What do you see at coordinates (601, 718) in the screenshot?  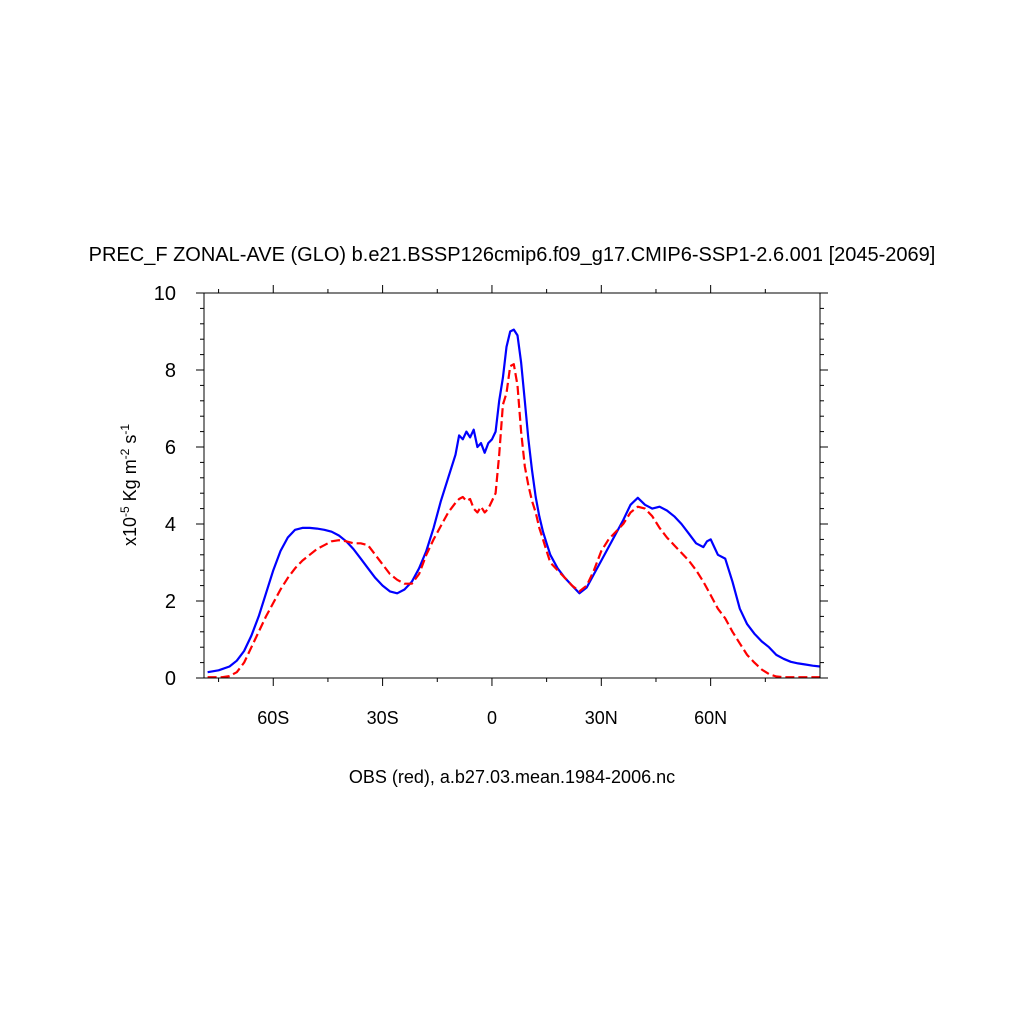 I see `x-tick-label: 30N` at bounding box center [601, 718].